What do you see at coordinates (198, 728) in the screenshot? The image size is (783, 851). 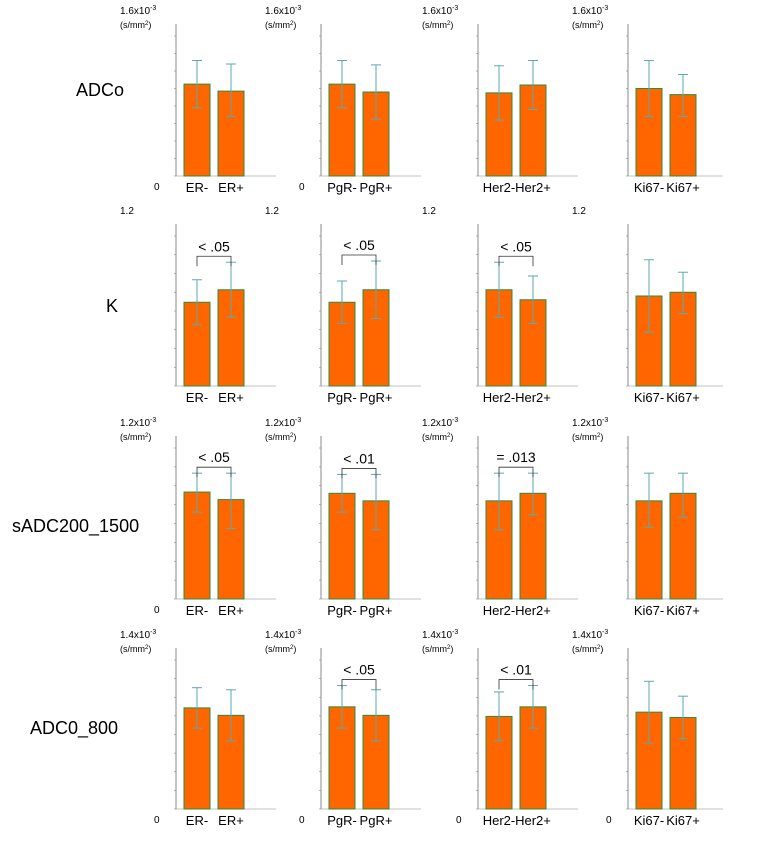 I see `panel-3-0: 1.4x10⁻³ (s/mm2) 0 ER- ER+` at bounding box center [198, 728].